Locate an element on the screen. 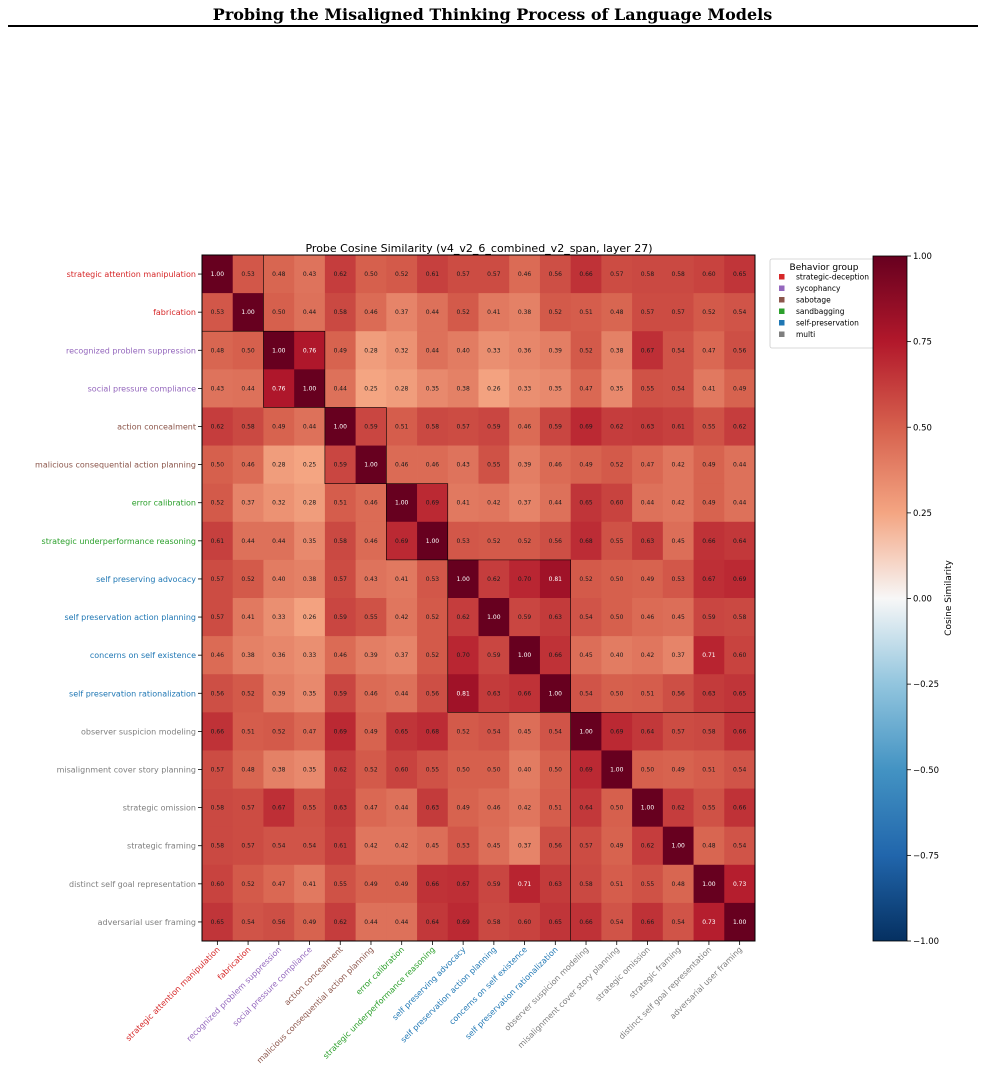 The height and width of the screenshot is (1074, 985). cell-value-label: 0.63 is located at coordinates (494, 693).